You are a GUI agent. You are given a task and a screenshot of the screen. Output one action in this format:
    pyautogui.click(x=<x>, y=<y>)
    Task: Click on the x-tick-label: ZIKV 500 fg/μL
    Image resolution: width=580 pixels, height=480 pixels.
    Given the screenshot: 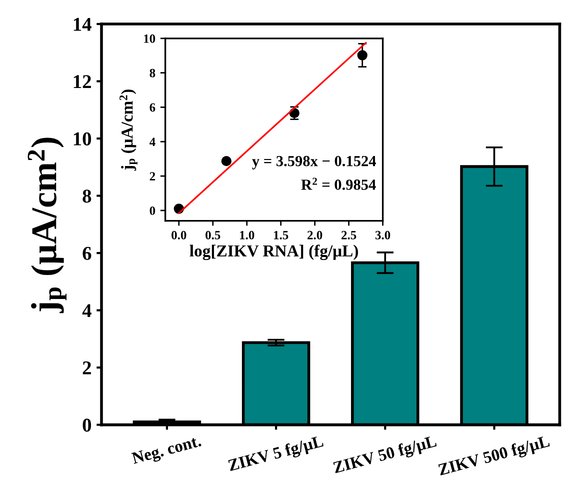 What is the action you would take?
    pyautogui.click(x=494, y=456)
    